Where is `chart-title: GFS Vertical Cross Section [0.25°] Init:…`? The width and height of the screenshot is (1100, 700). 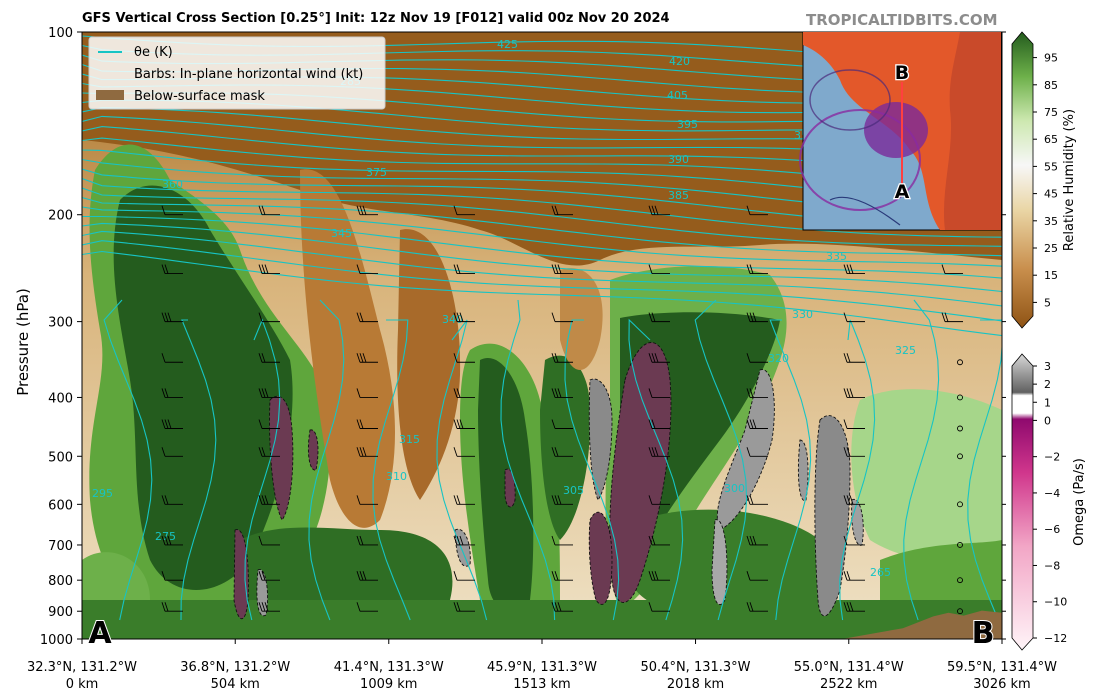
chart-title: GFS Vertical Cross Section [0.25°] Init:… is located at coordinates (376, 18).